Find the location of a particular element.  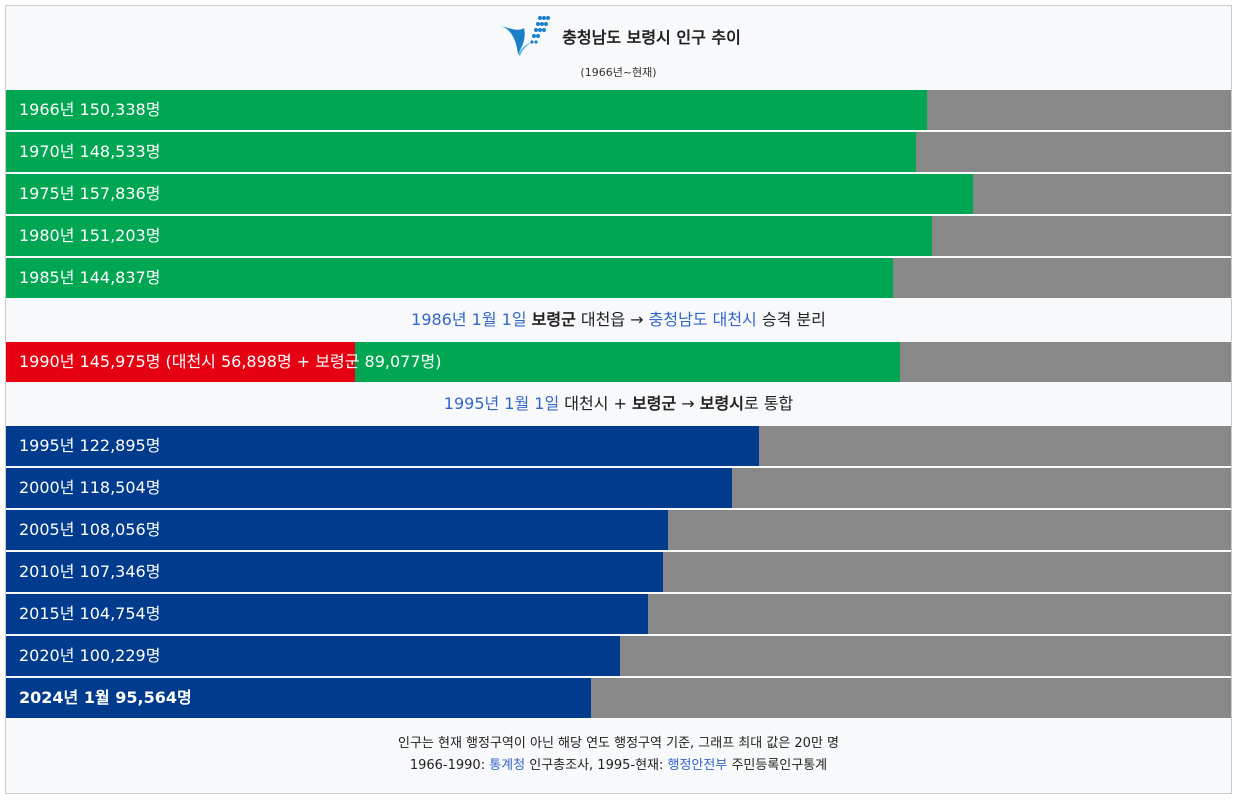

bar-label-4: 1985년 144,837명 is located at coordinates (90, 277).